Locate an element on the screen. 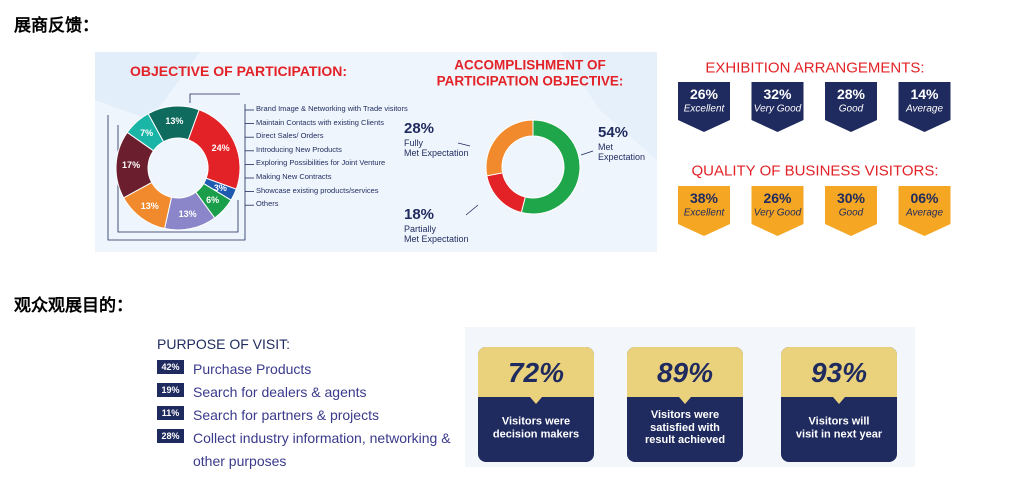 This screenshot has height=502, width=1020. stat-value: 93% is located at coordinates (839, 372).